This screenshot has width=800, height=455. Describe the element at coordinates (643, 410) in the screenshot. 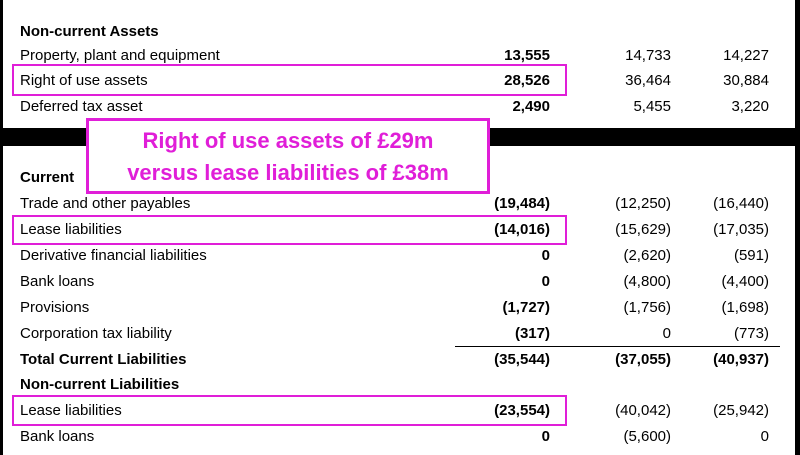

I see `value-col2: (40,042)` at that location.